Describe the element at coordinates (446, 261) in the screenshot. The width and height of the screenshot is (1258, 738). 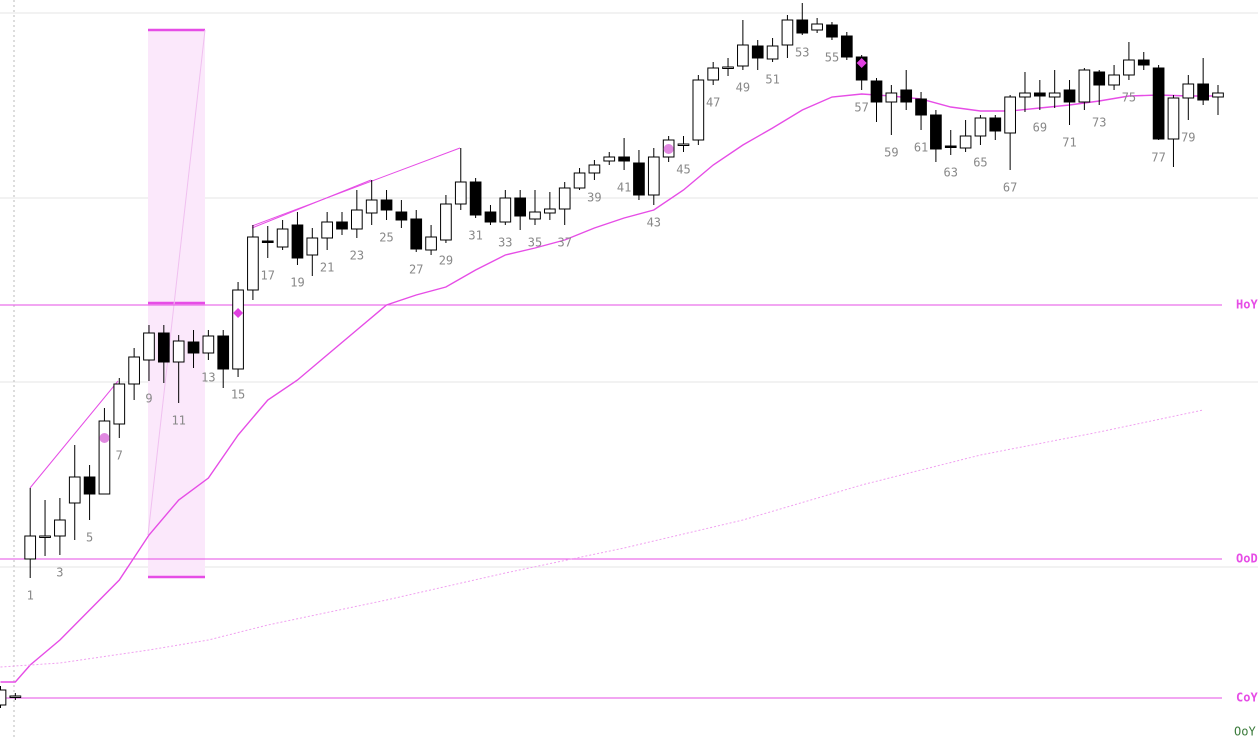
I see `bar-number: 29` at that location.